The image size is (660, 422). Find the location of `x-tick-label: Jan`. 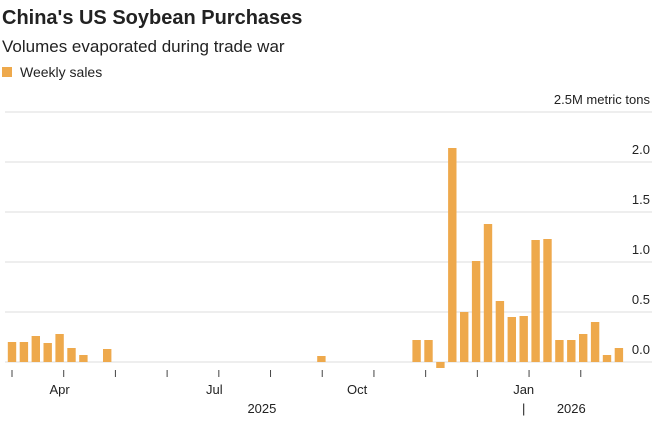

x-tick-label: Jan is located at coordinates (523, 389).